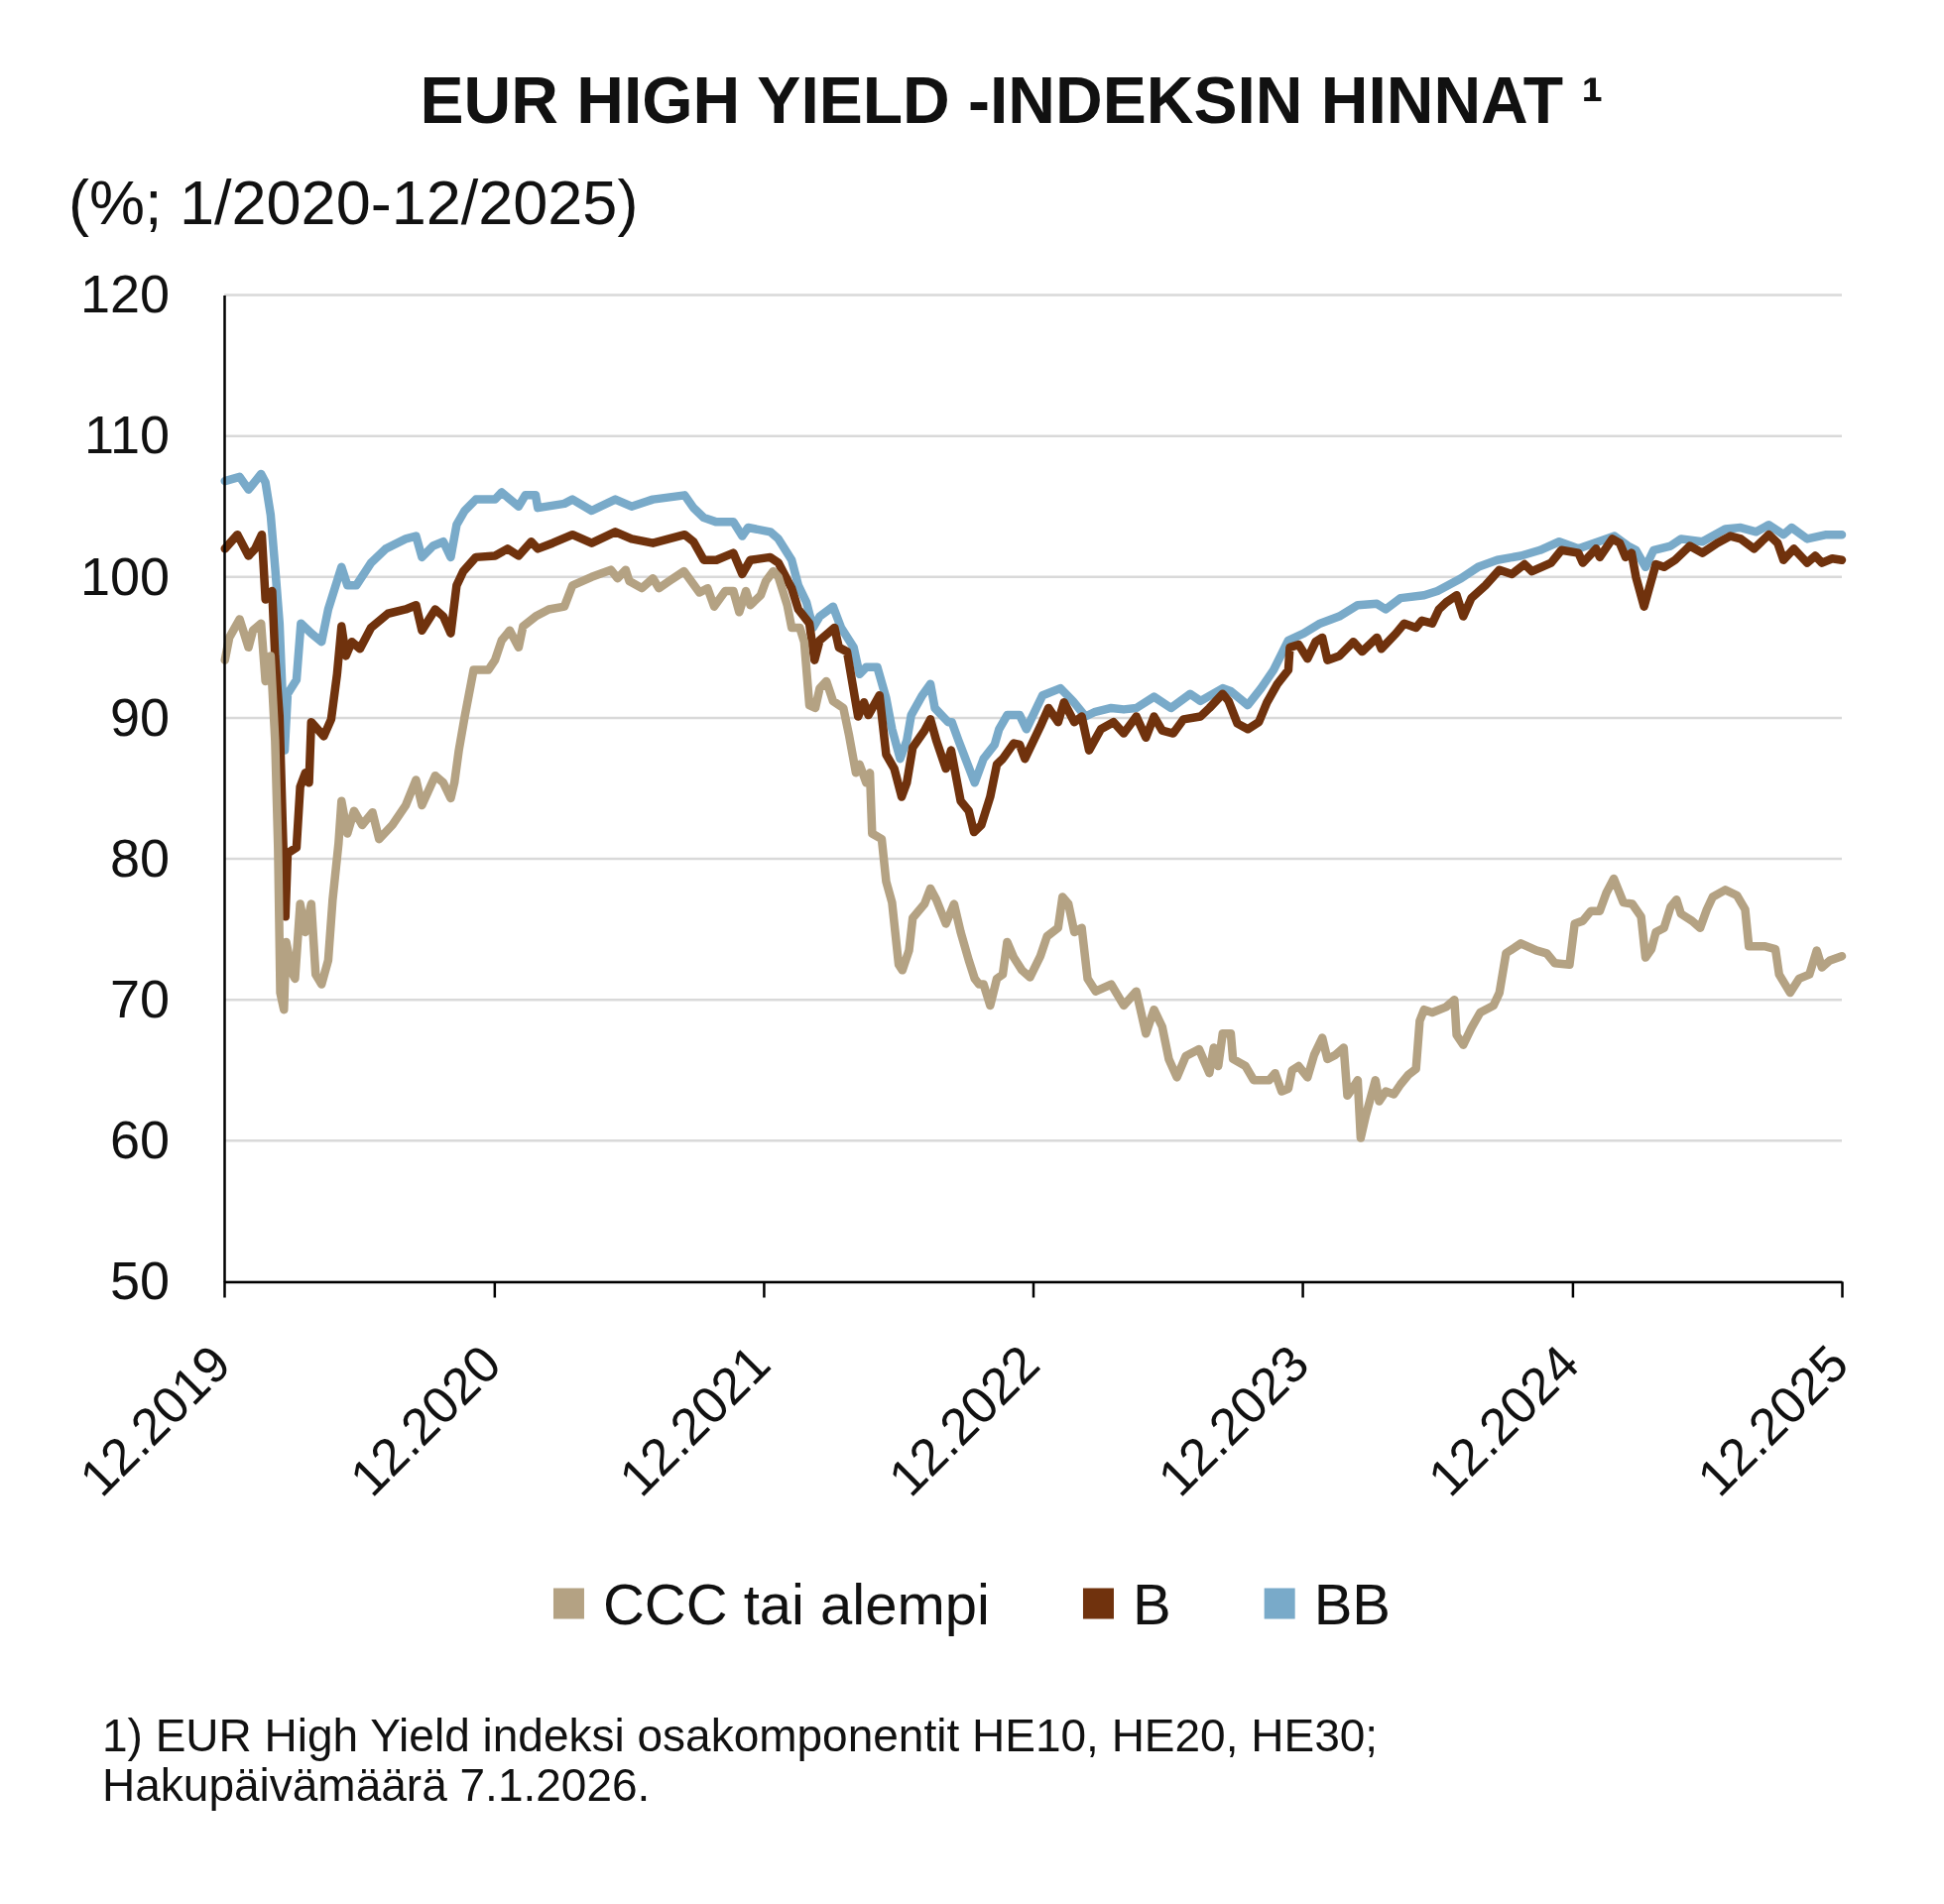  What do you see at coordinates (1352, 1603) in the screenshot?
I see `legend-label: BB` at bounding box center [1352, 1603].